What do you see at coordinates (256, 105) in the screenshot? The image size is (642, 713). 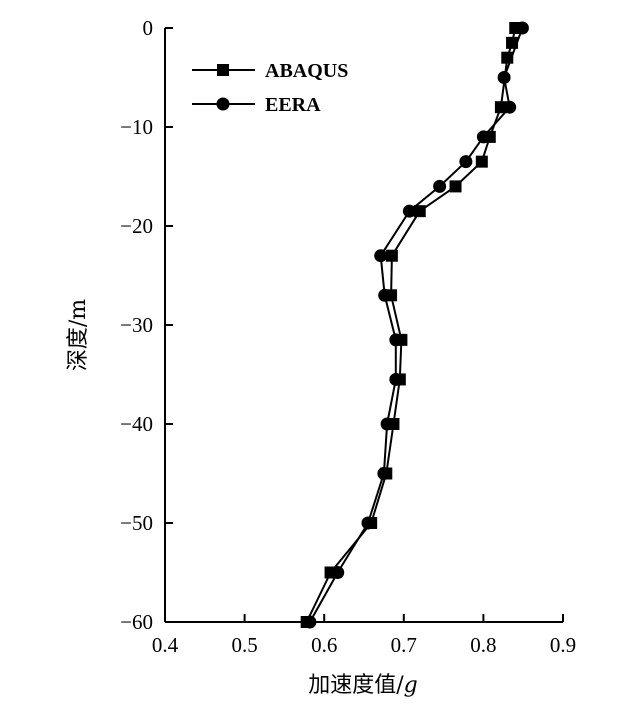 I see `legend-item-eera: EERA` at bounding box center [256, 105].